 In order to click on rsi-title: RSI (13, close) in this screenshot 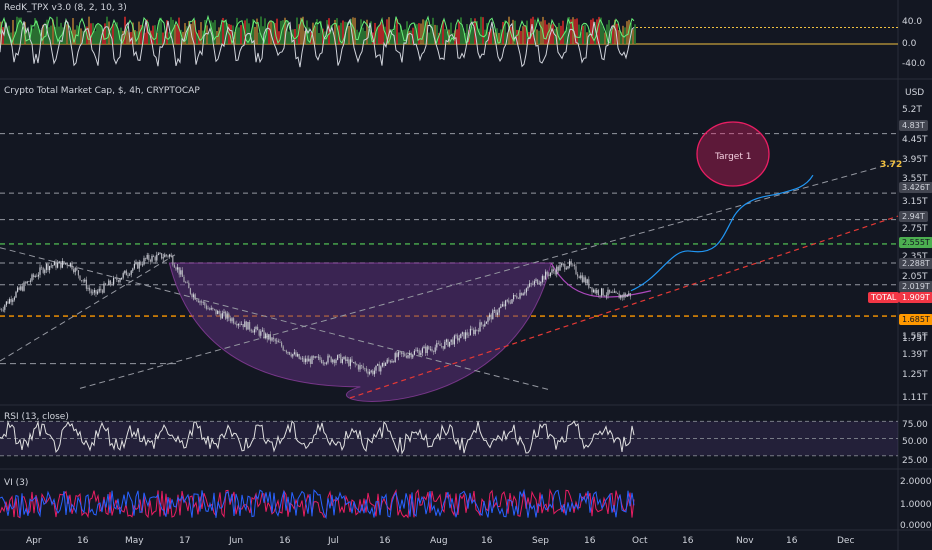, I will do `click(36, 417)`.